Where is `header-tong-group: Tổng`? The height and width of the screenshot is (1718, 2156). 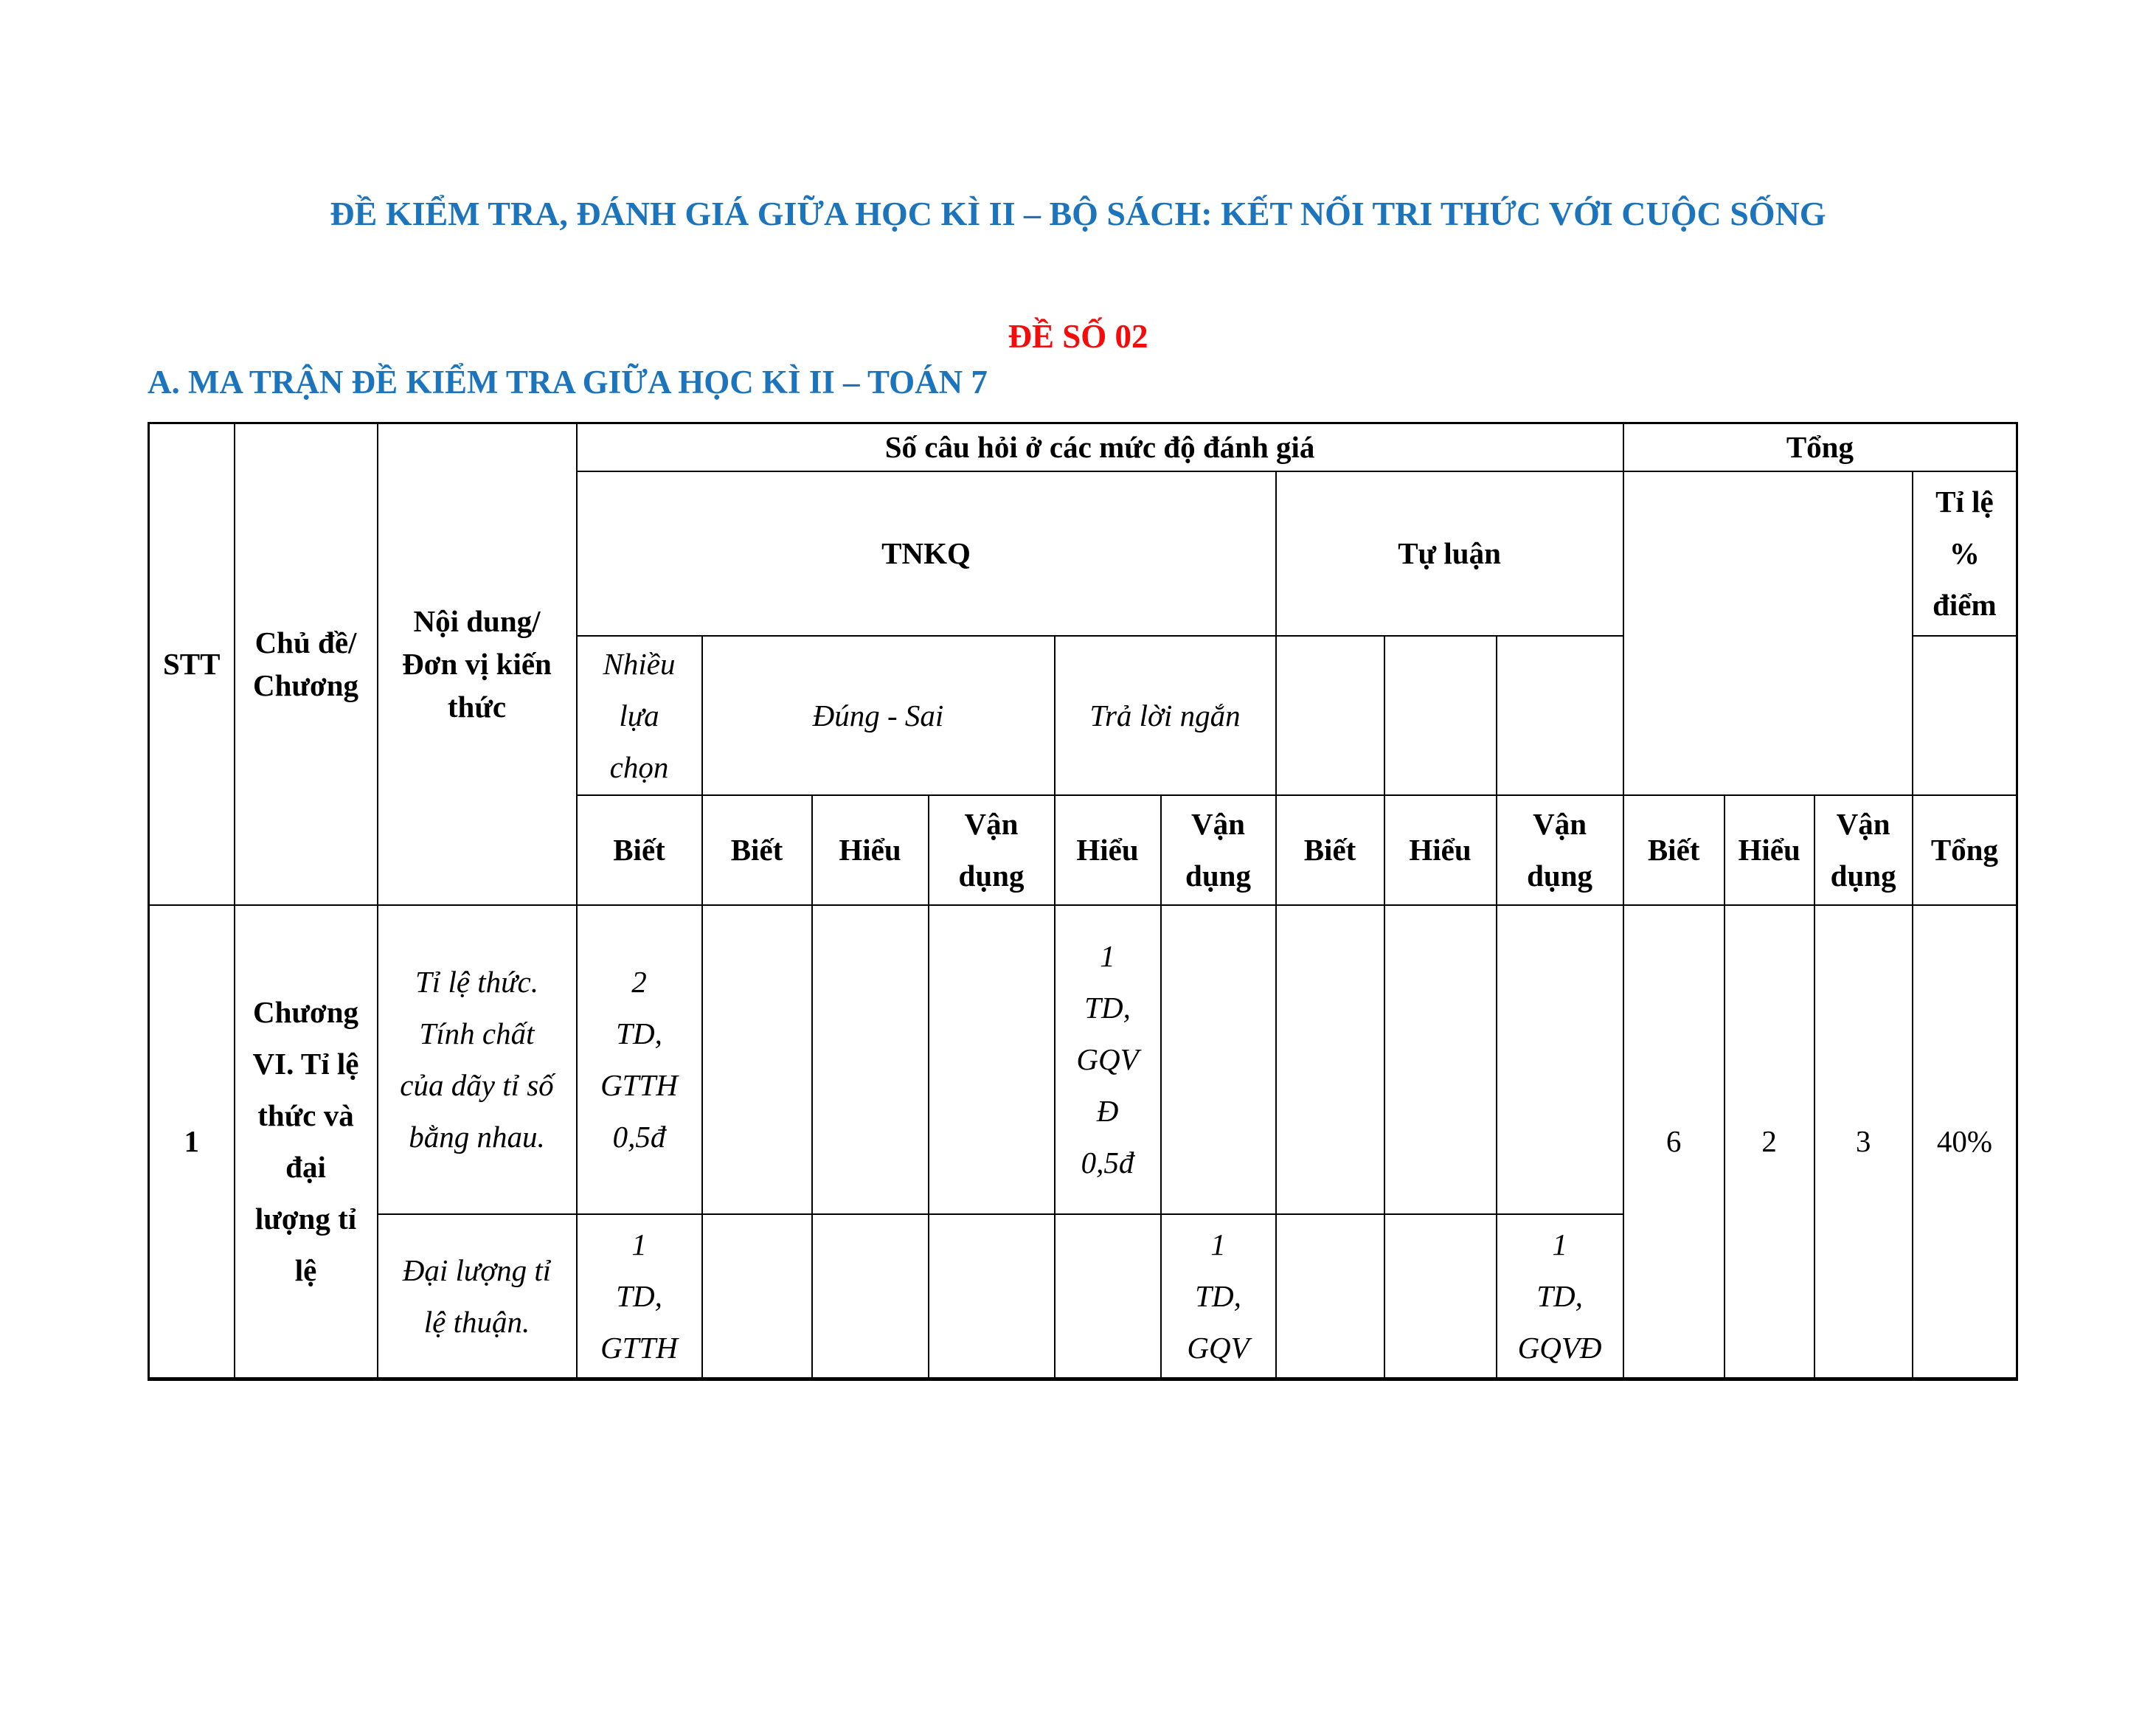 header-tong-group: Tổng is located at coordinates (1820, 447).